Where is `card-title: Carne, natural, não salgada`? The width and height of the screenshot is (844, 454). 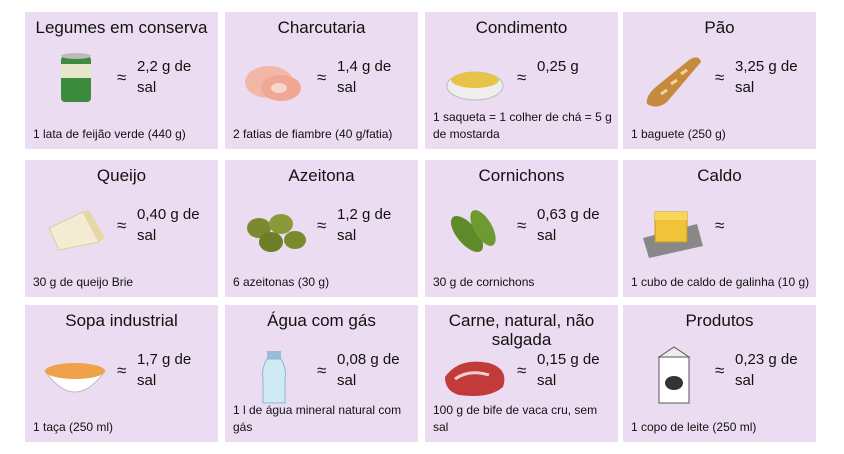 card-title: Carne, natural, não salgada is located at coordinates (521, 330).